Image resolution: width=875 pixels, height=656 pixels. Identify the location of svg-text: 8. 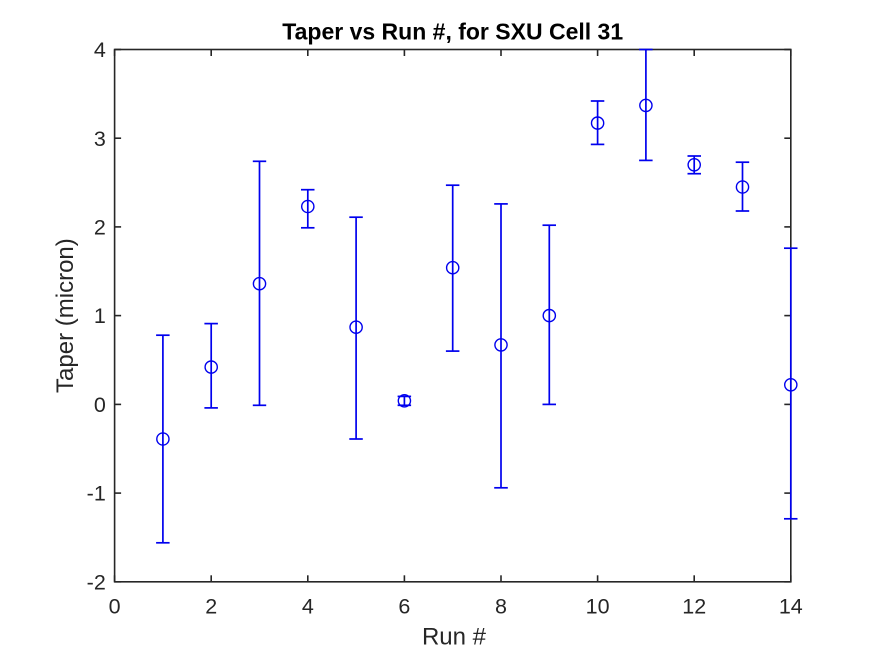
(501, 607).